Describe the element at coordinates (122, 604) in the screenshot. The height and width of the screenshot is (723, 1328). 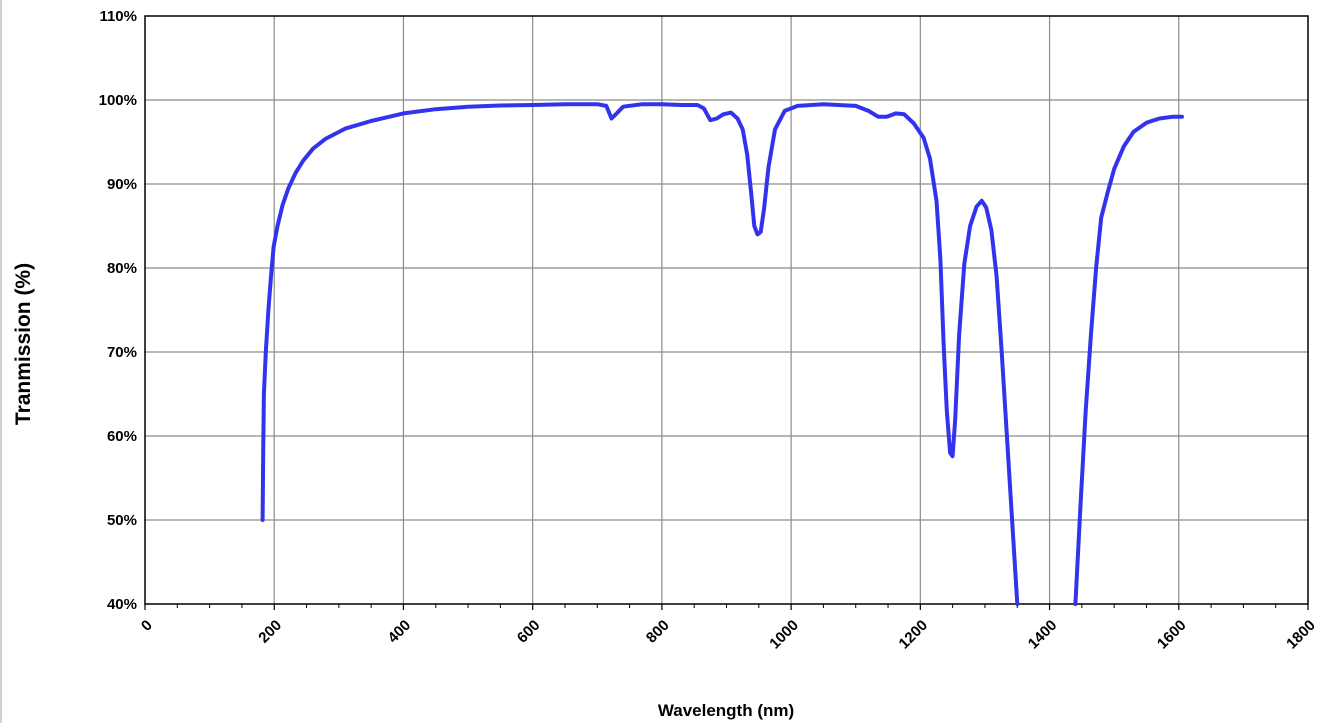
I see `y-tick-label: 40%` at that location.